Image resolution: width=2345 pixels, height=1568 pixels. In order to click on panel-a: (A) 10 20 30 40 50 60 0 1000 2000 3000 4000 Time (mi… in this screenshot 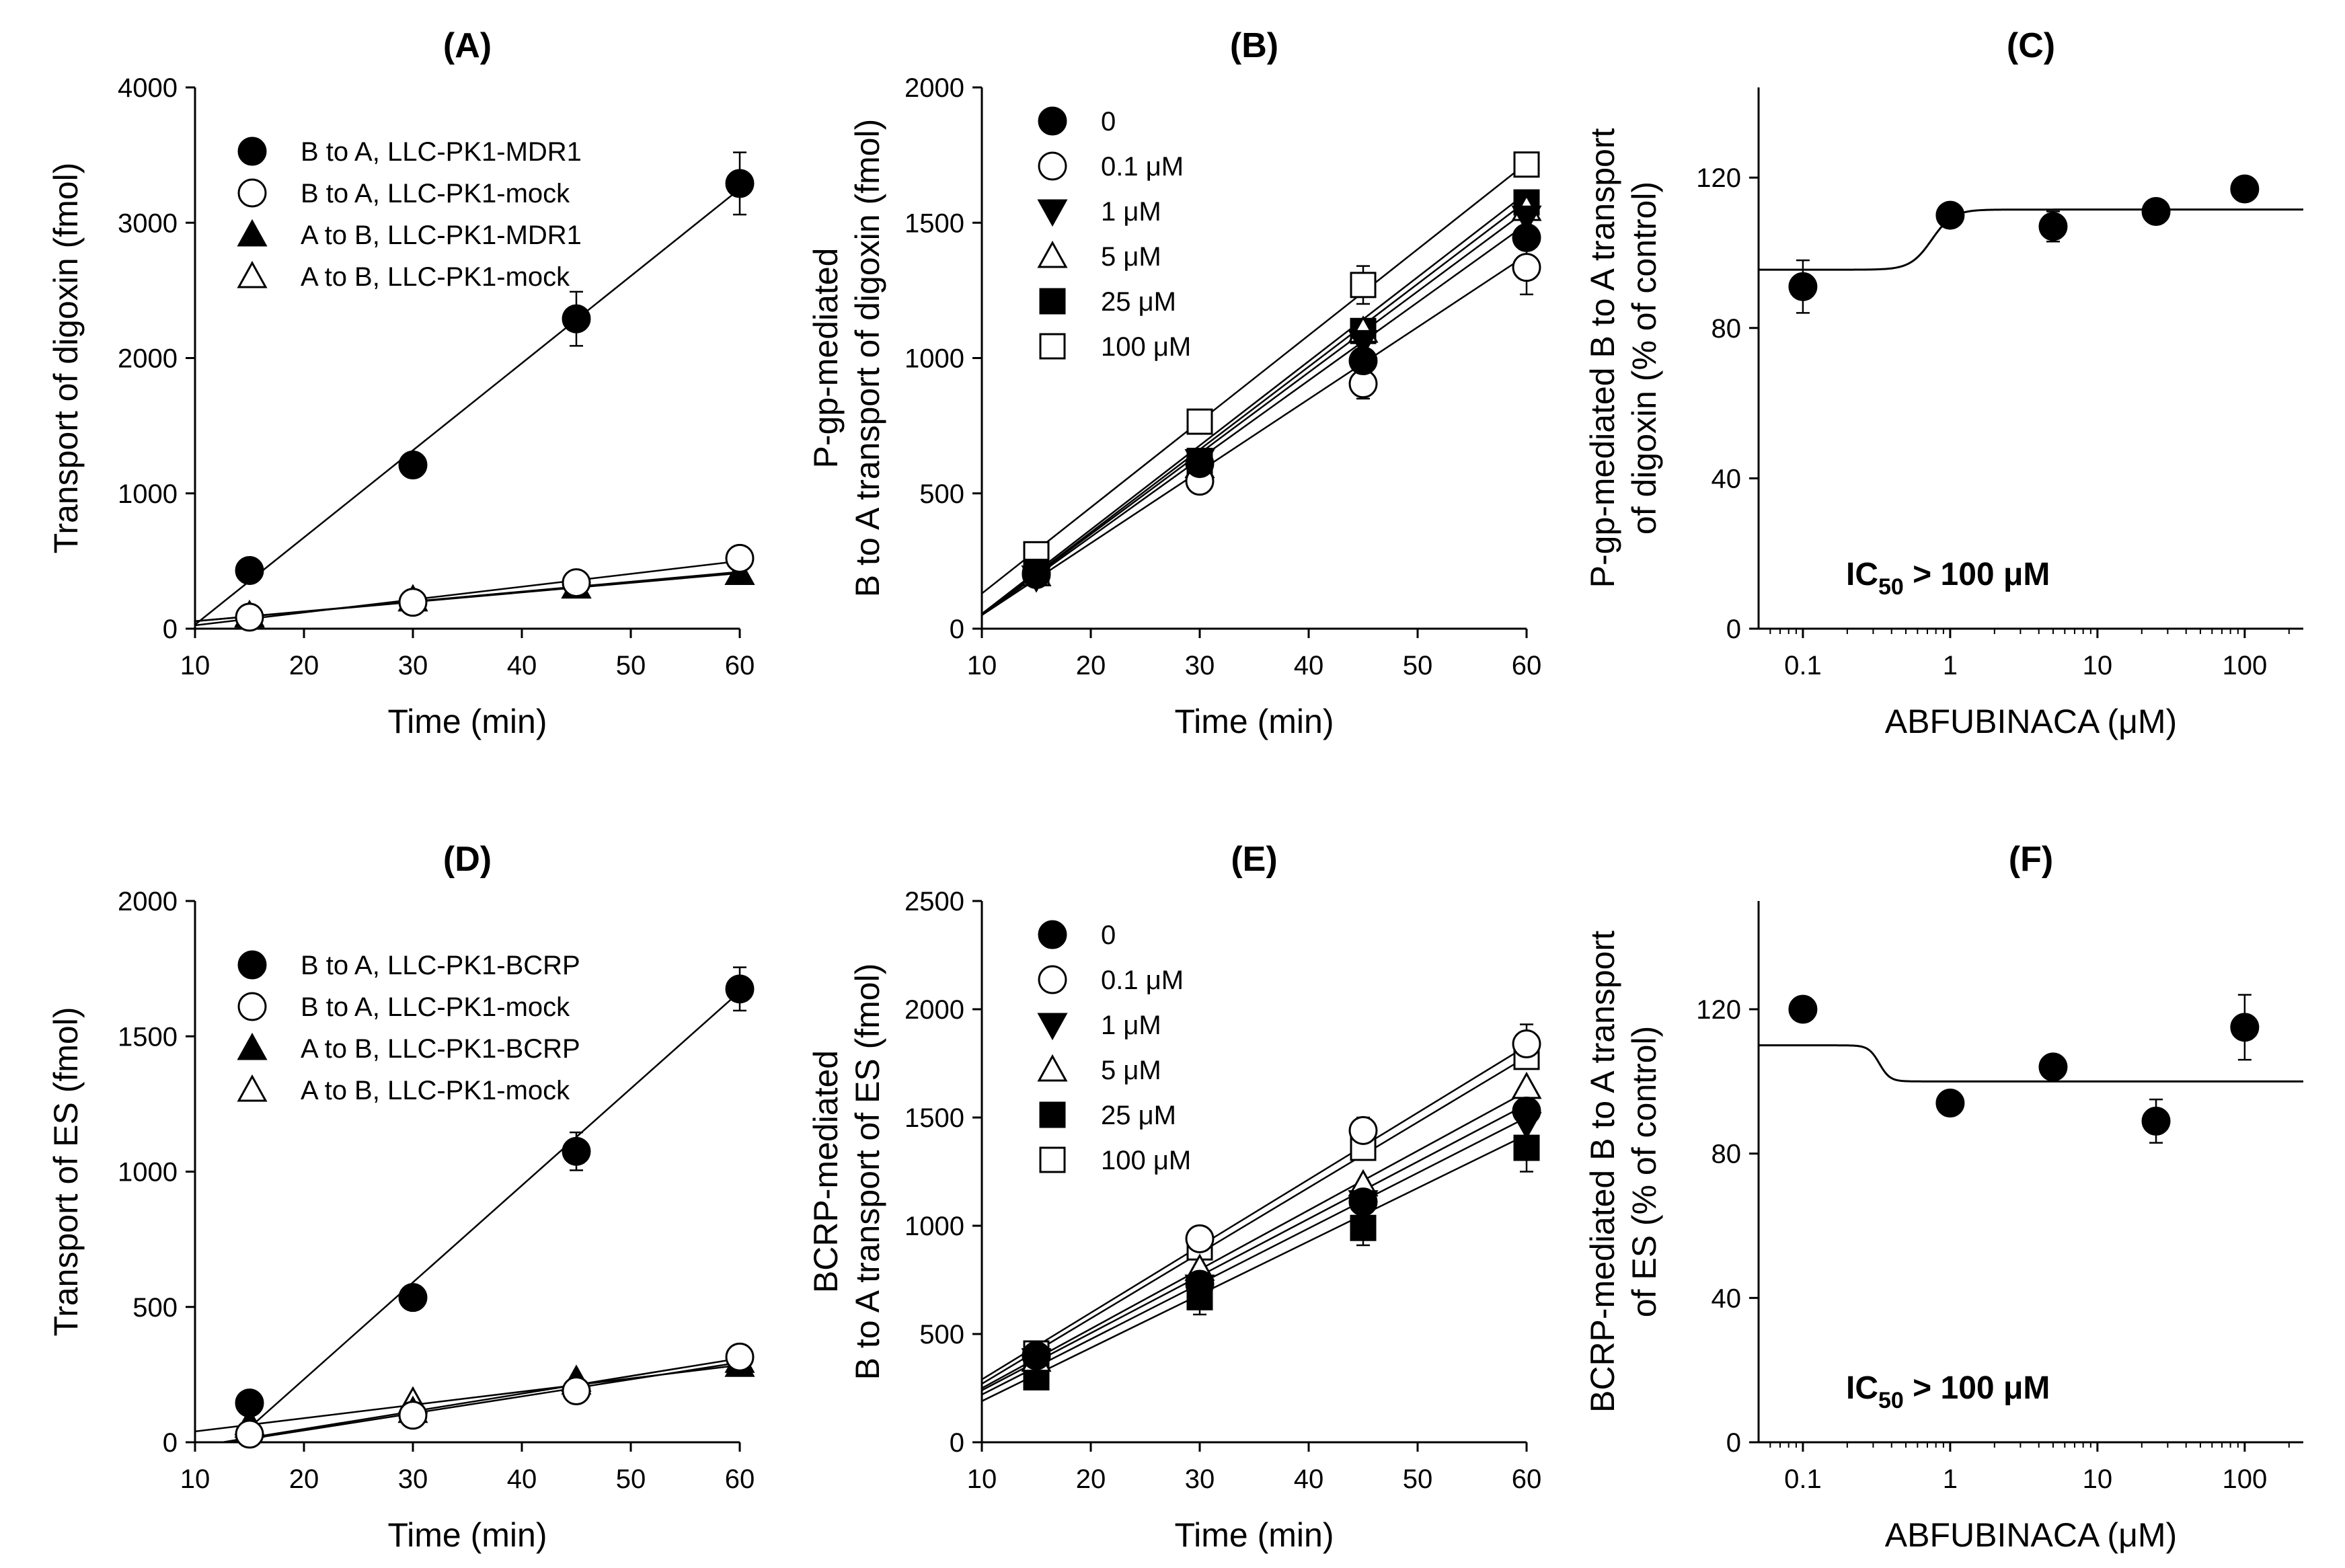, I will do `click(401, 383)`.